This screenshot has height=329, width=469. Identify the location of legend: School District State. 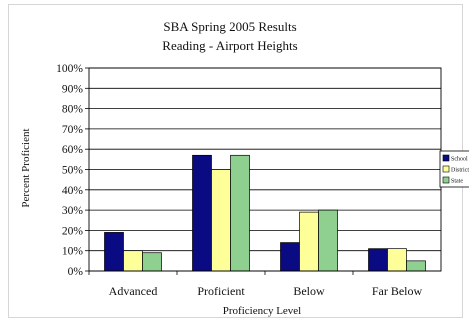
(454, 169).